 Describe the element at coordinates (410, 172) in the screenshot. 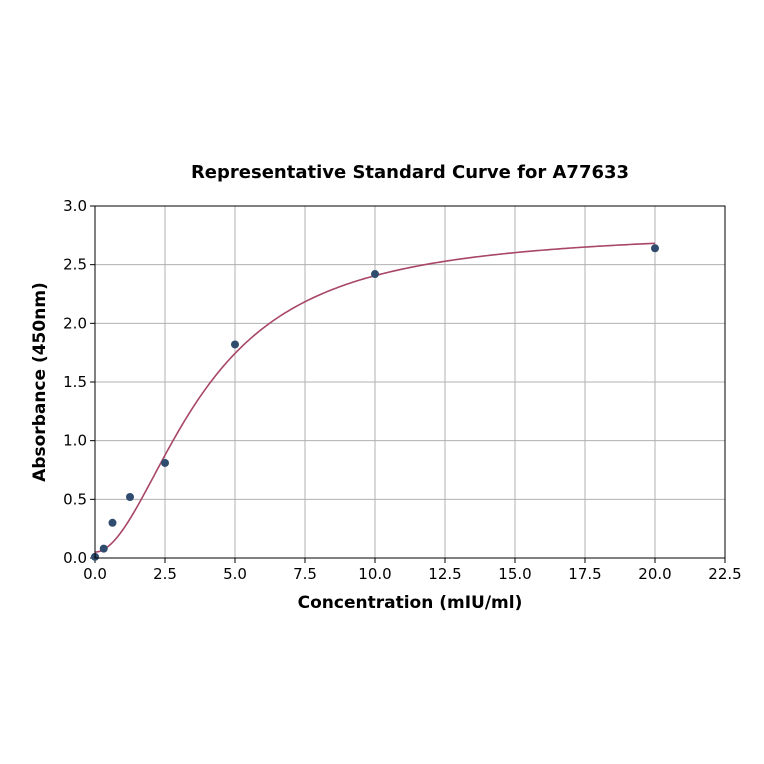

I see `chart-title: Representative Standard Curve for A77633` at that location.